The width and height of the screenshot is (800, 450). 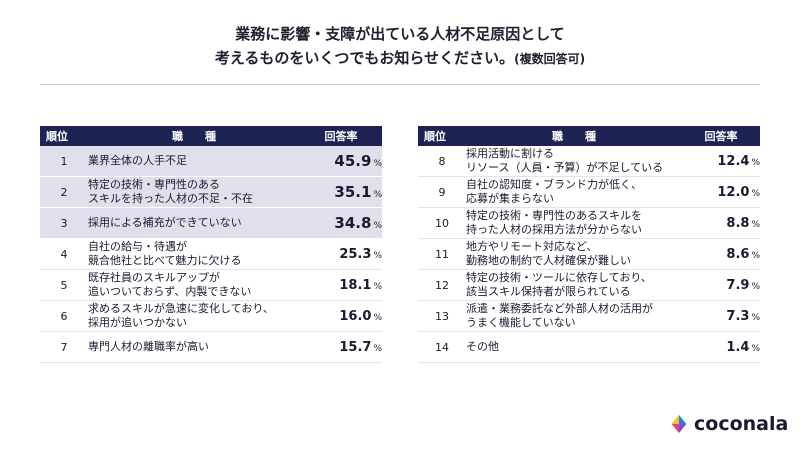 What do you see at coordinates (442, 347) in the screenshot?
I see `row-rank: 14` at bounding box center [442, 347].